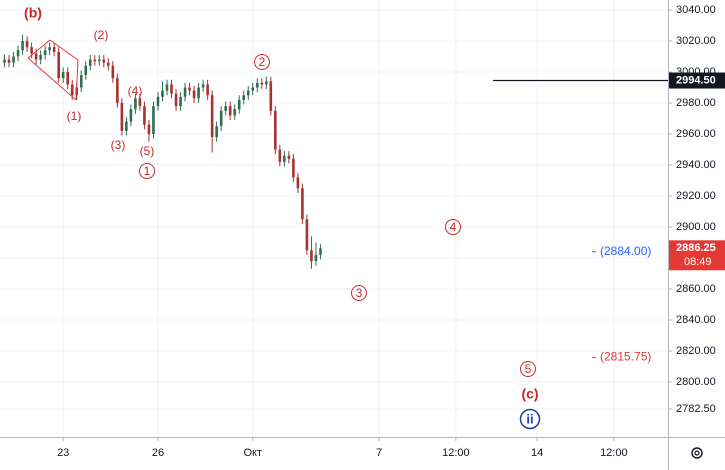 Image resolution: width=725 pixels, height=470 pixels. I want to click on wave-label: 2, so click(262, 62).